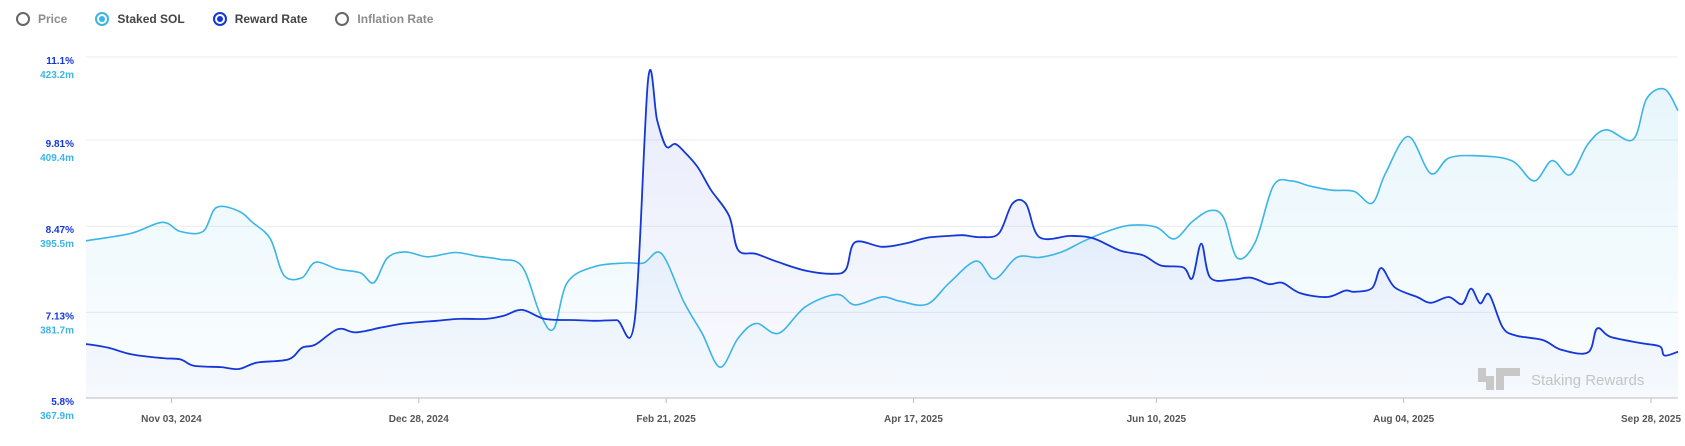  Describe the element at coordinates (1404, 419) in the screenshot. I see `x-tick-label: Aug 04, 2025` at that location.